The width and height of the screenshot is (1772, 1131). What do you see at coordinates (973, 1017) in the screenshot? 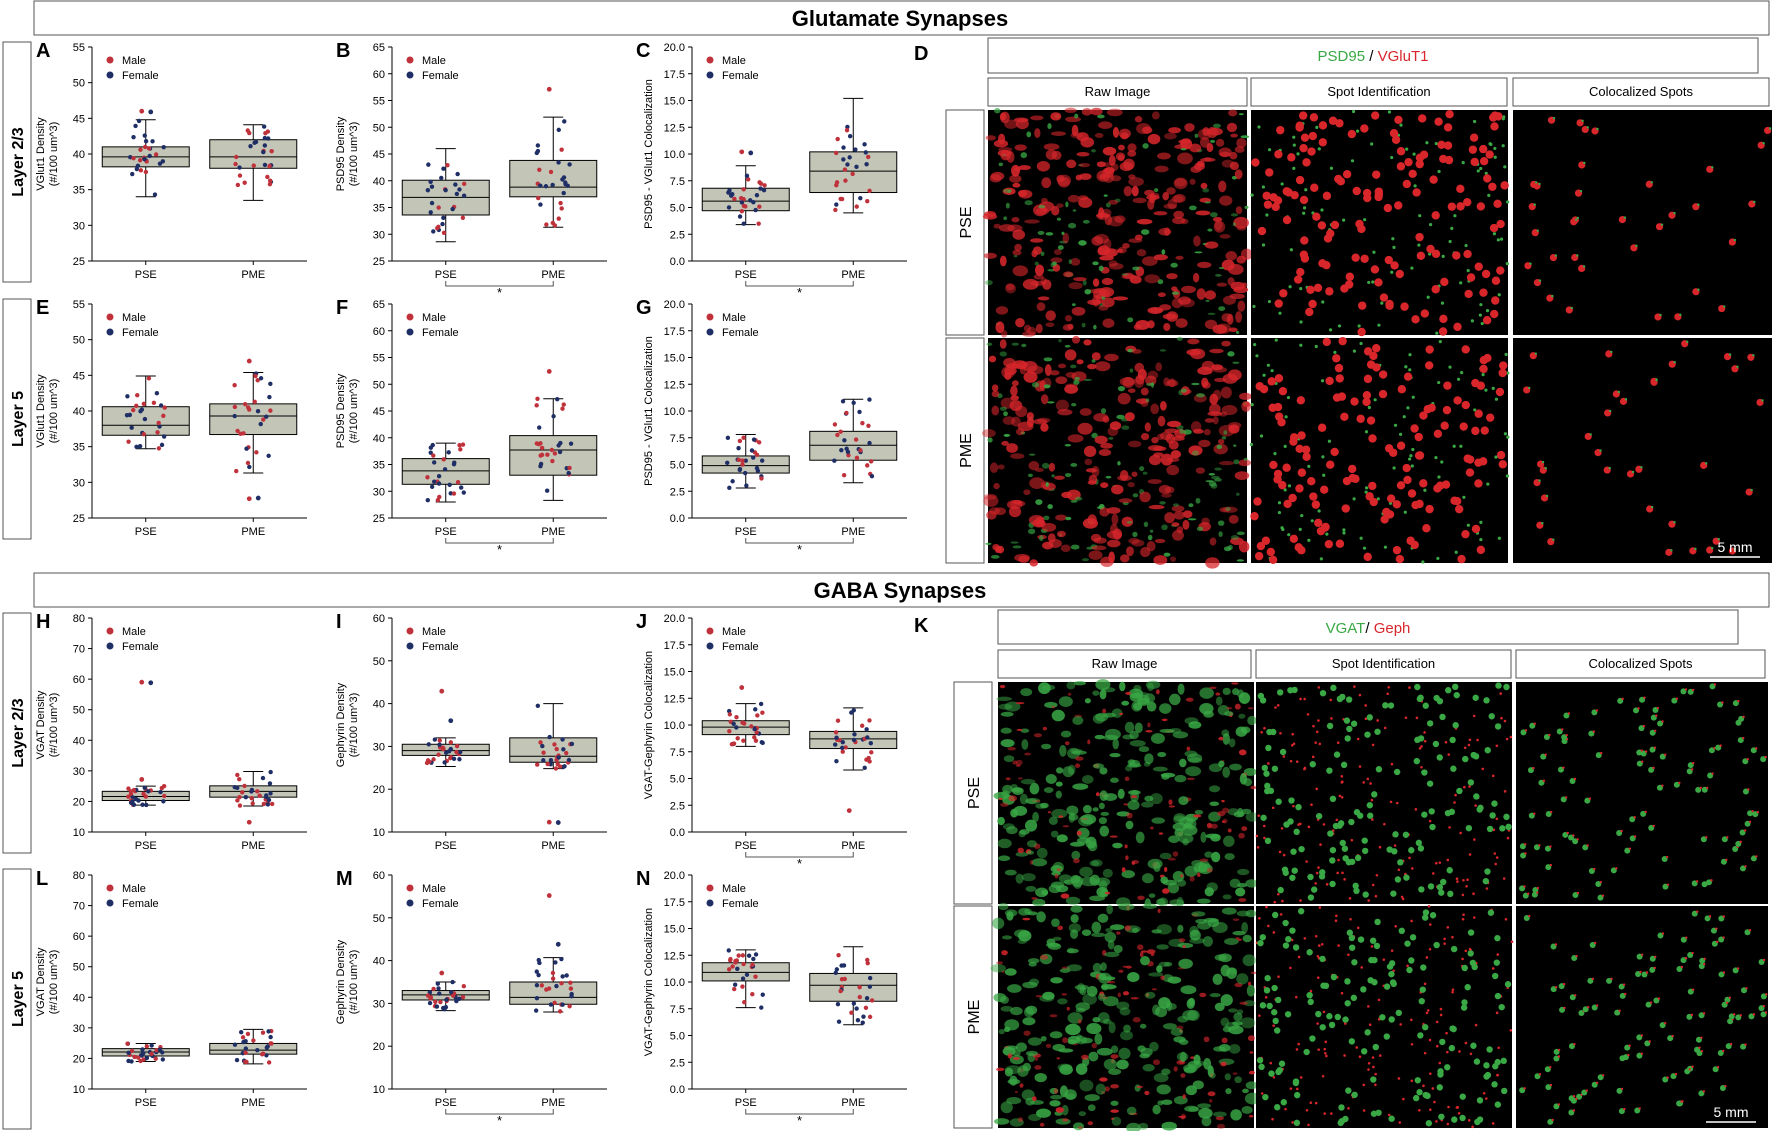
I see `row-header-box` at bounding box center [973, 1017].